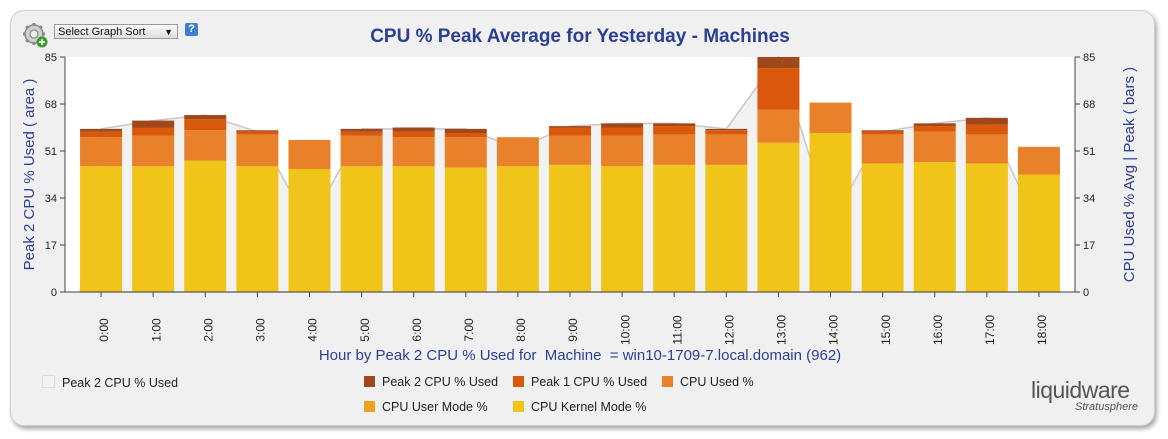  I want to click on graph-sort-select: Select Graph Sort ▼, so click(116, 31).